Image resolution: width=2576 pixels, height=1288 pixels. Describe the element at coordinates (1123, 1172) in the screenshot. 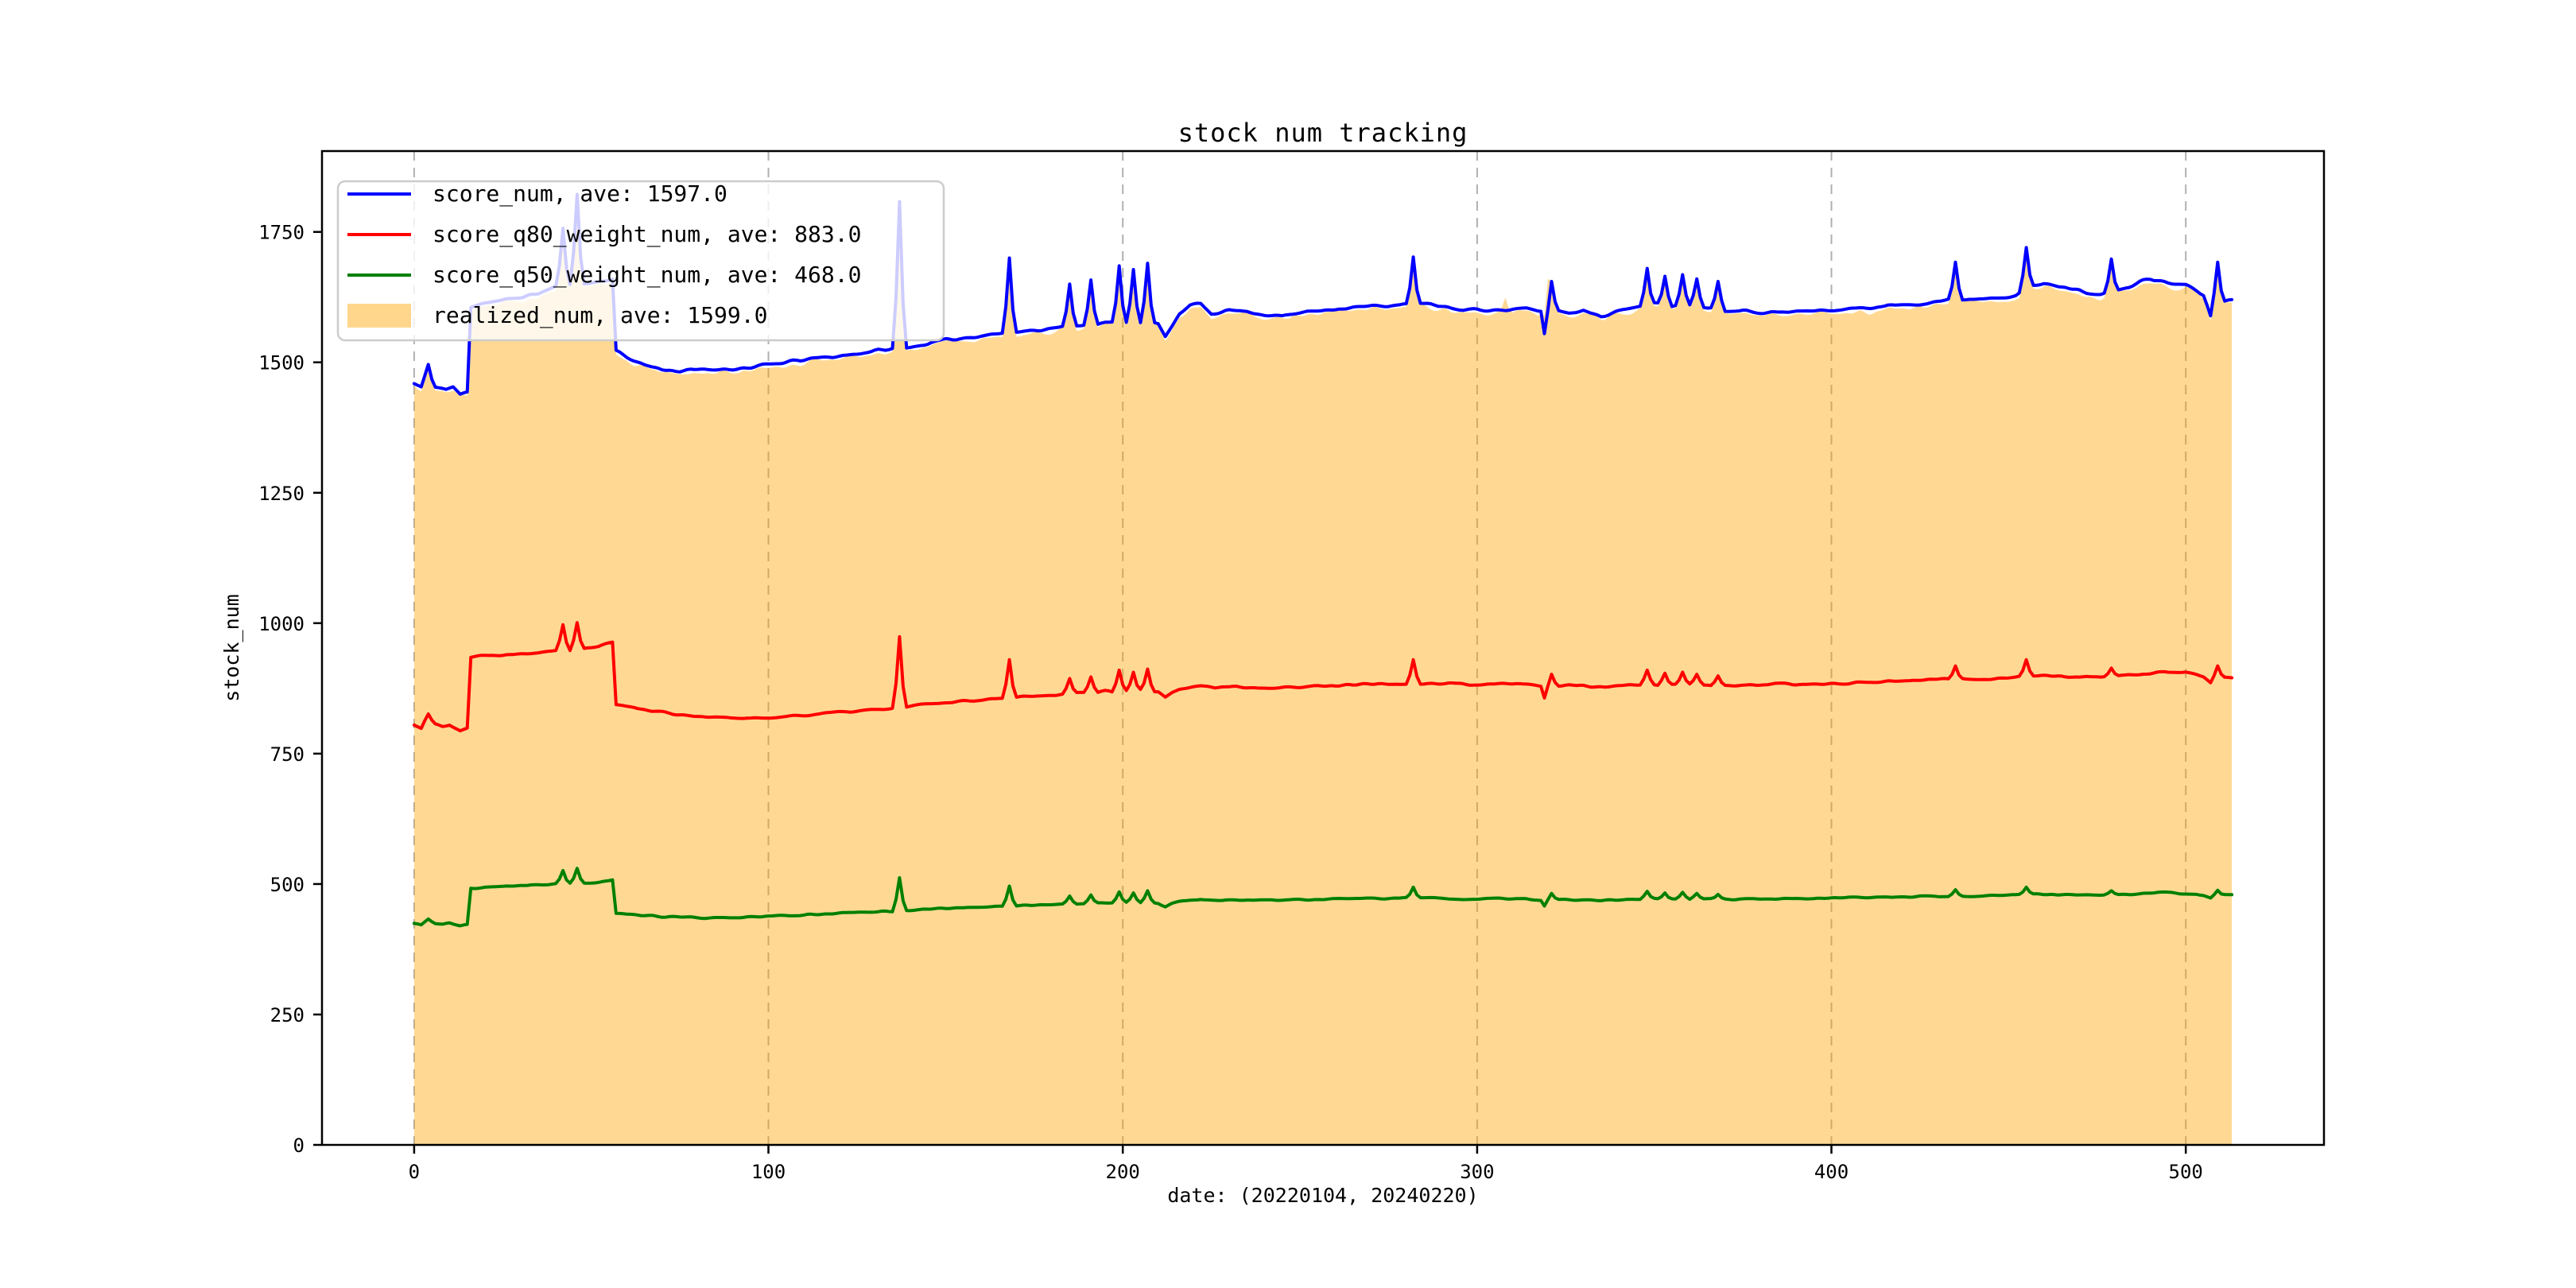

I see `x-tick-label: 200` at that location.